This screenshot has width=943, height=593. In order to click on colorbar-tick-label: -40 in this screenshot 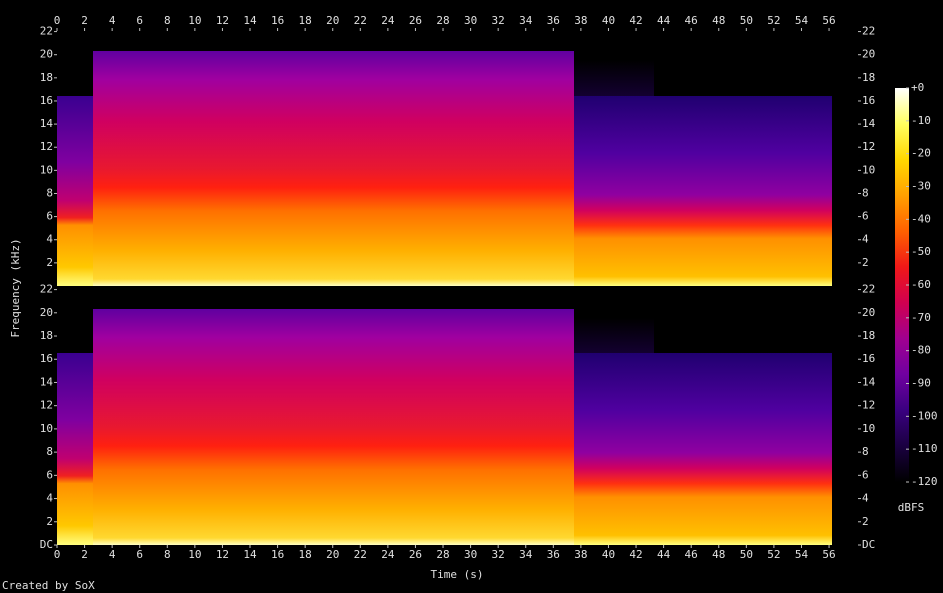, I will do `click(921, 218)`.